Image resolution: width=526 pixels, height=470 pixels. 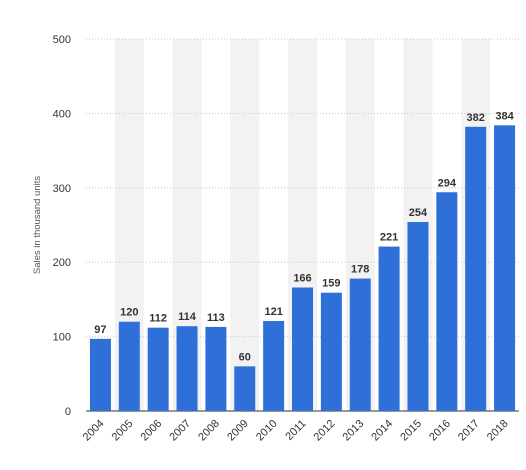 What do you see at coordinates (187, 368) in the screenshot?
I see `bar-2007` at bounding box center [187, 368].